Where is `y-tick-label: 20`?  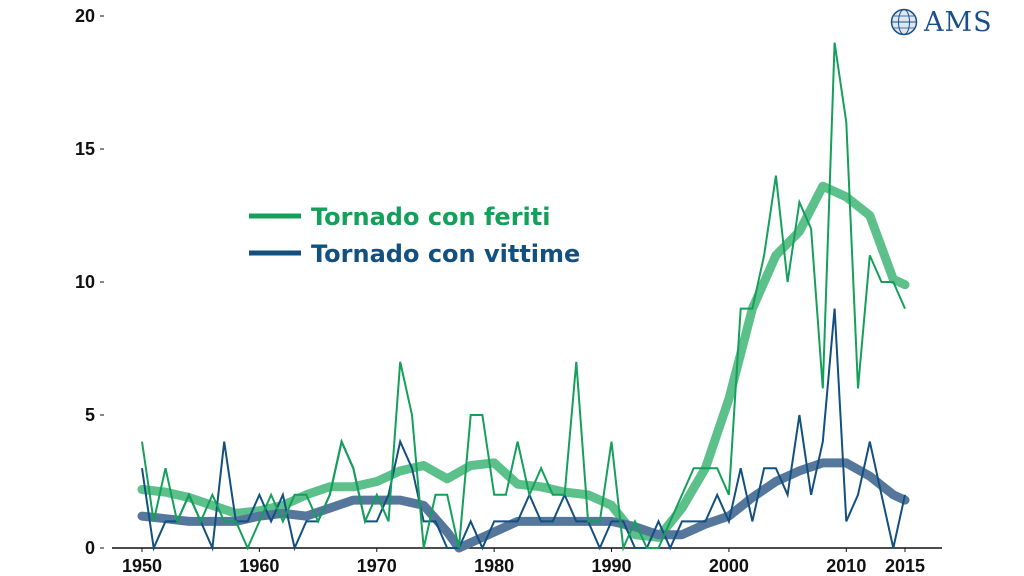 y-tick-label: 20 is located at coordinates (85, 16).